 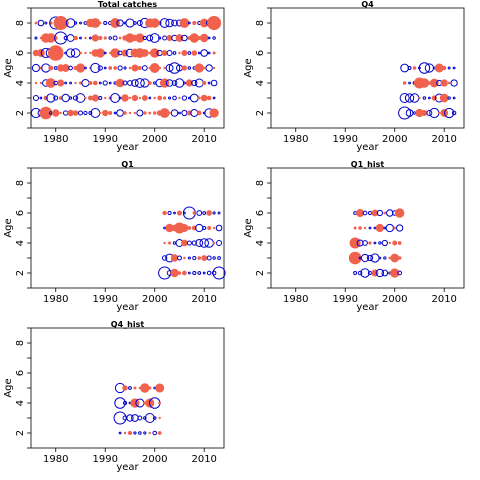 I want to click on panel-title: Q4_hist, so click(x=128, y=324).